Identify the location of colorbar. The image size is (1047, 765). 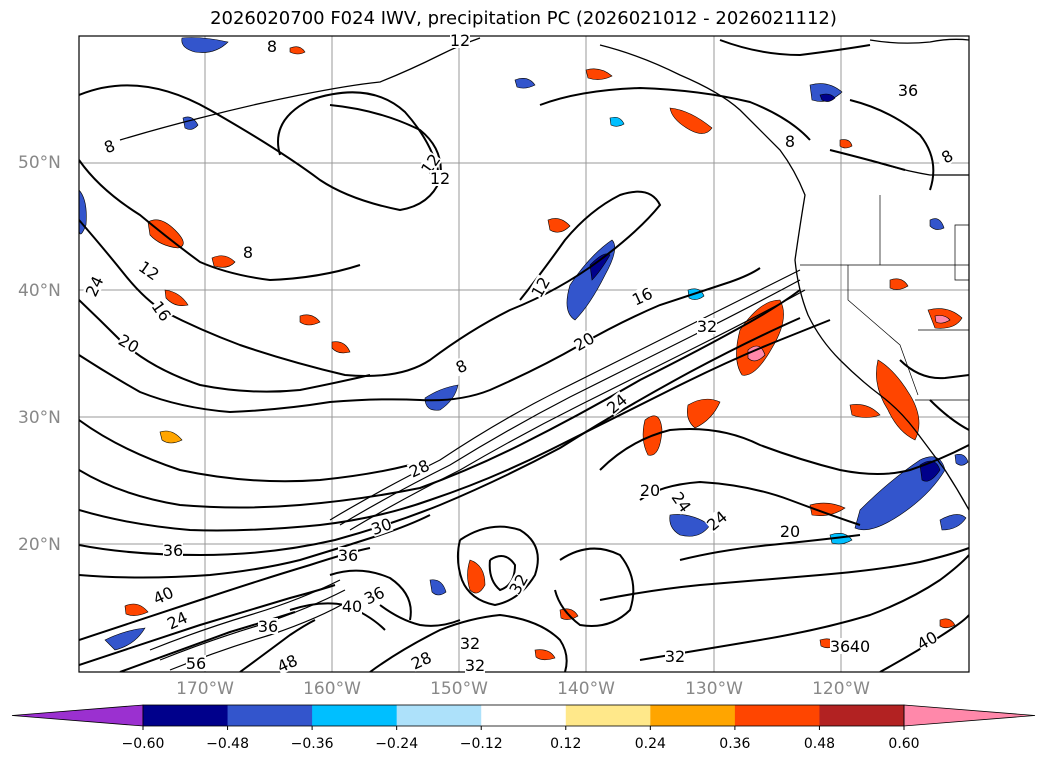
(523, 717).